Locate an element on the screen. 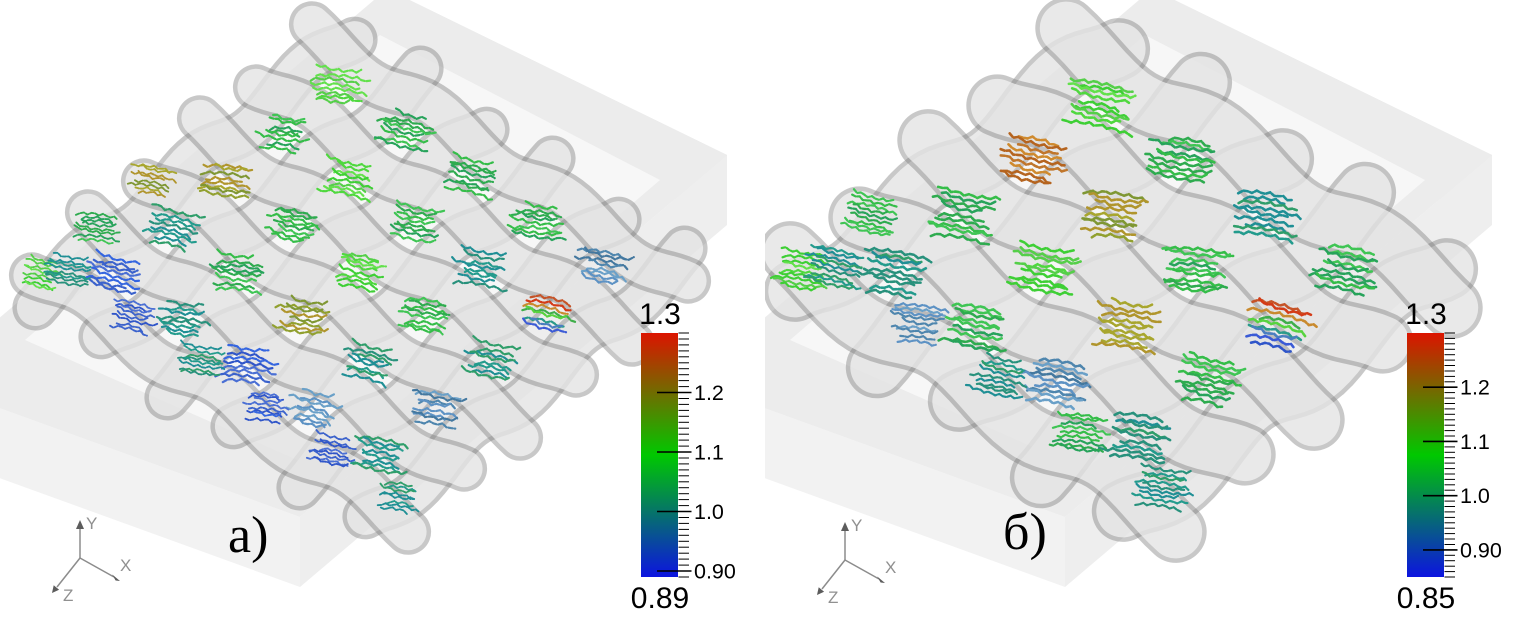  axis-orientation-widget-b: Y X Z is located at coordinates (856, 561).